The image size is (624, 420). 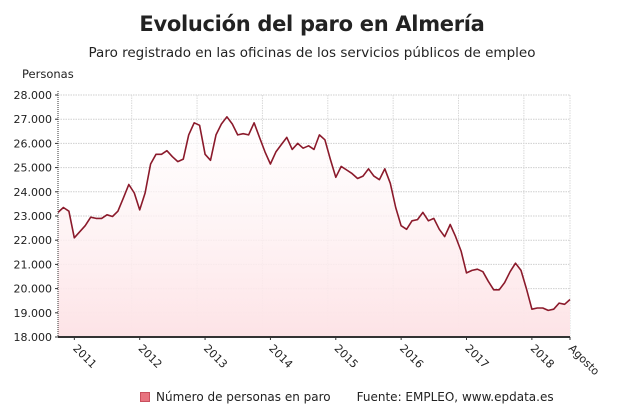 What do you see at coordinates (84, 356) in the screenshot?
I see `x-tick-label: 2011` at bounding box center [84, 356].